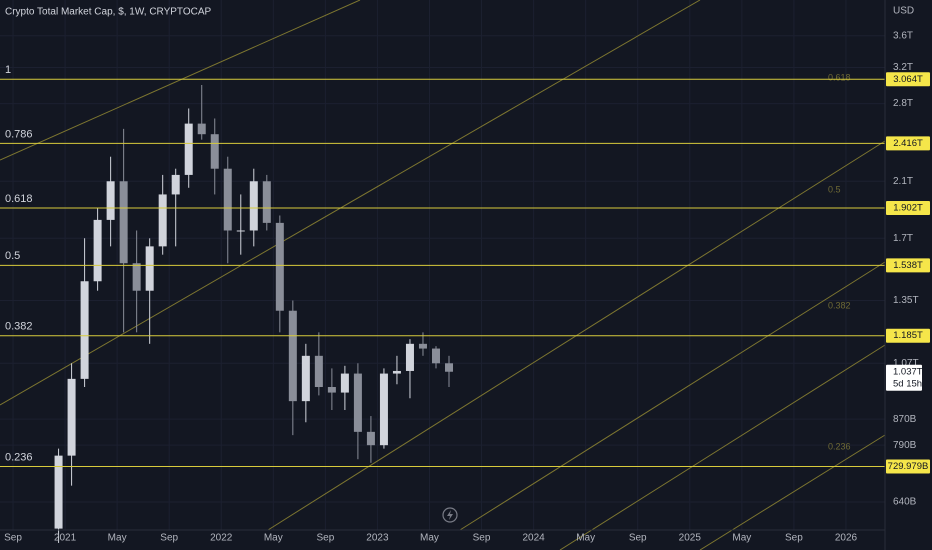  I want to click on fib-ratio-label: 0.618, so click(19, 199).